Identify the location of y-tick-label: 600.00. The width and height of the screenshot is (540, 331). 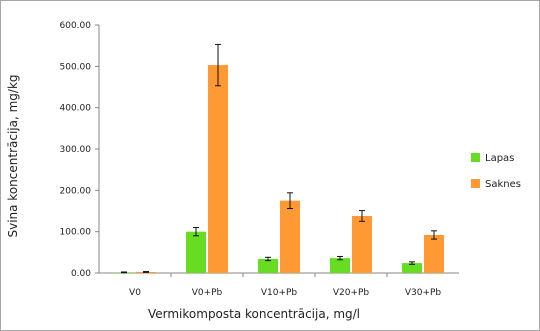
(76, 26).